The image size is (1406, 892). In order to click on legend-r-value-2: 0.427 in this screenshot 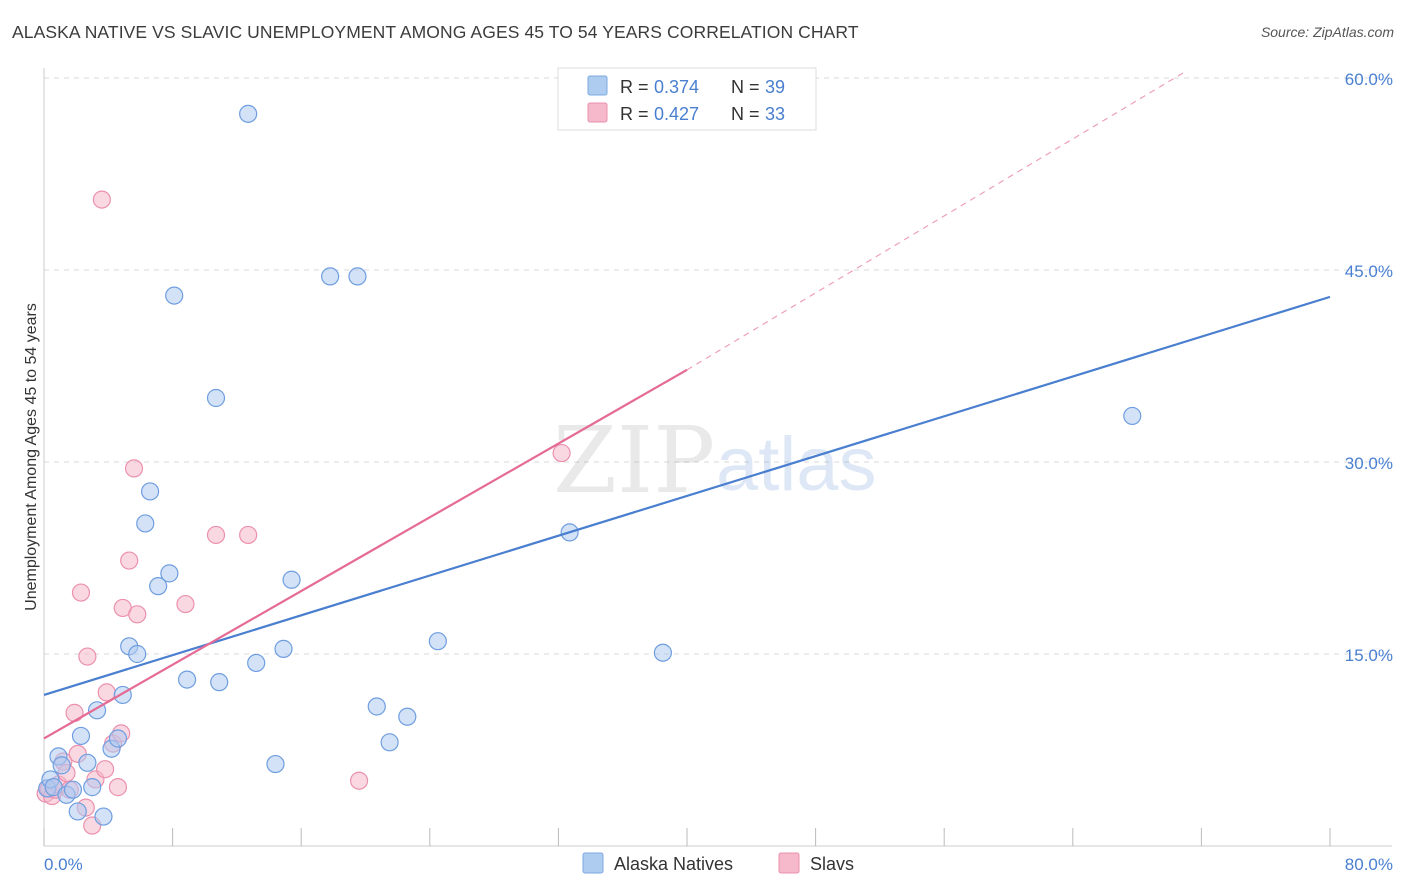, I will do `click(676, 114)`.